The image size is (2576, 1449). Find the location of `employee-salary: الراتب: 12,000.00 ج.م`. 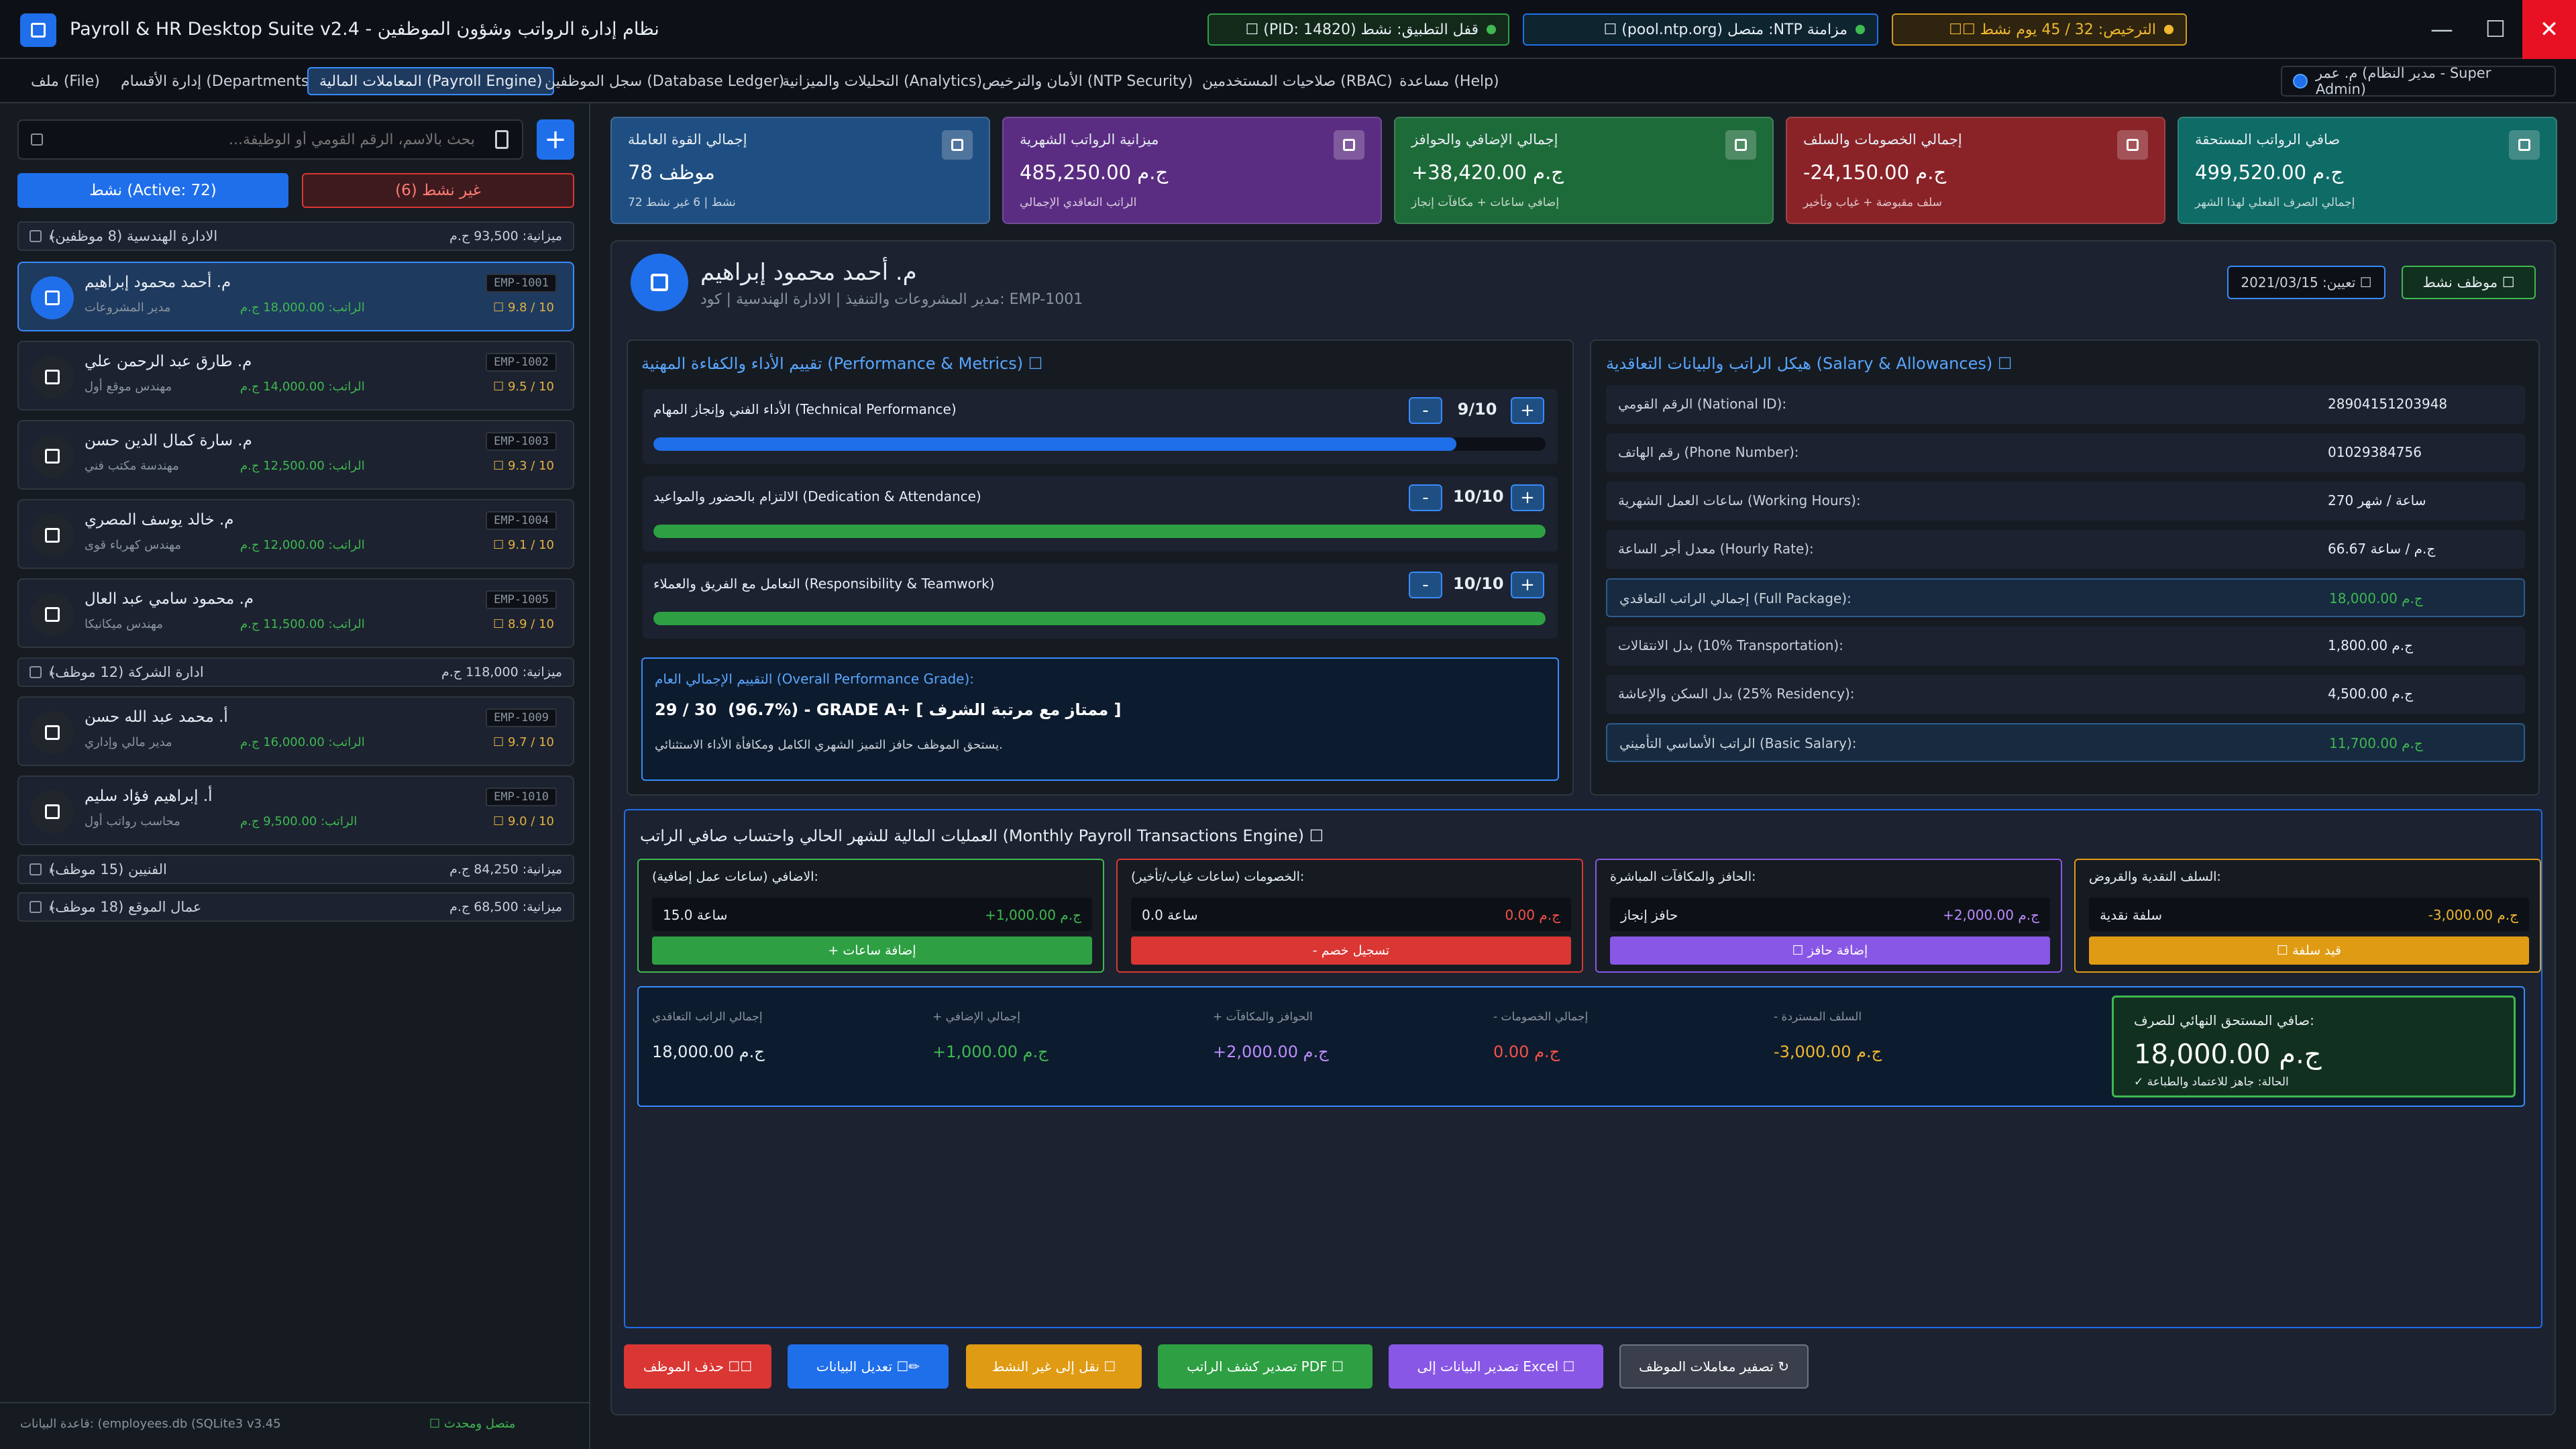

employee-salary: الراتب: 12,000.00 ج.م is located at coordinates (302, 545).